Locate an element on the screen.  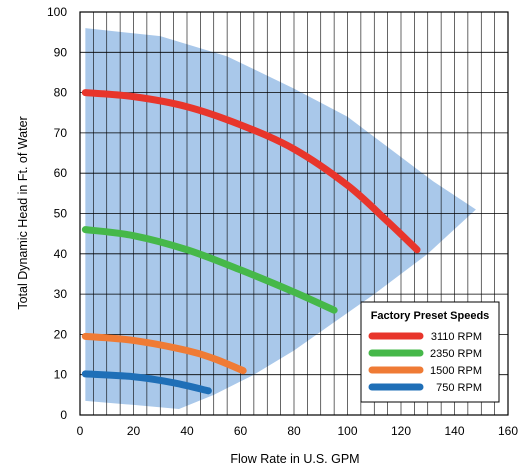
y-tick-label: 50 is located at coordinates (61, 214).